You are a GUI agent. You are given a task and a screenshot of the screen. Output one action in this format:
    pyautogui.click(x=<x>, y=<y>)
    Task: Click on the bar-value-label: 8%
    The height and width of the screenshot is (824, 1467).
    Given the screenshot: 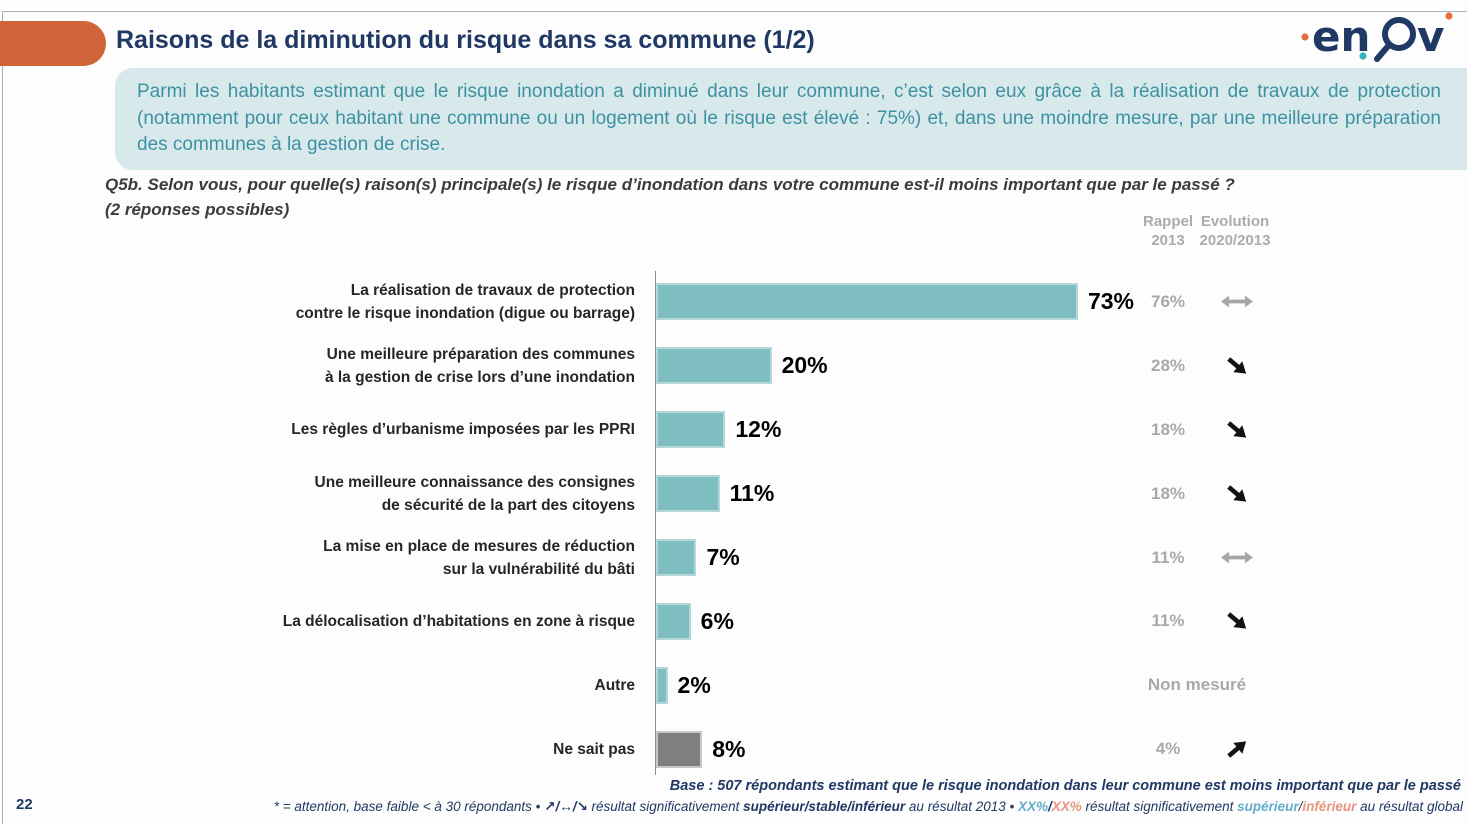 What is the action you would take?
    pyautogui.click(x=729, y=748)
    